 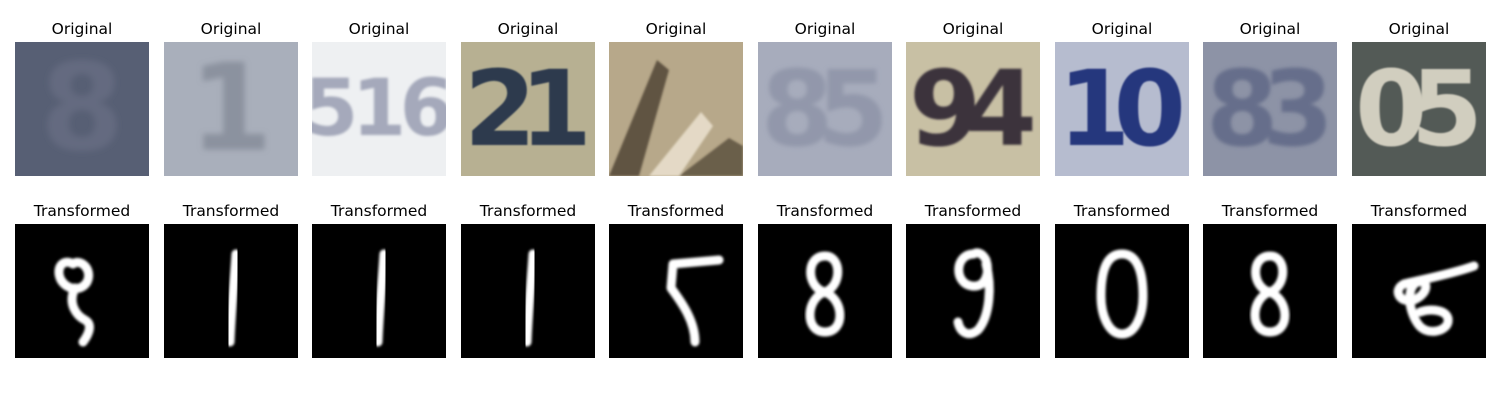 I want to click on original-panel-6: Original 85, so click(x=825, y=97).